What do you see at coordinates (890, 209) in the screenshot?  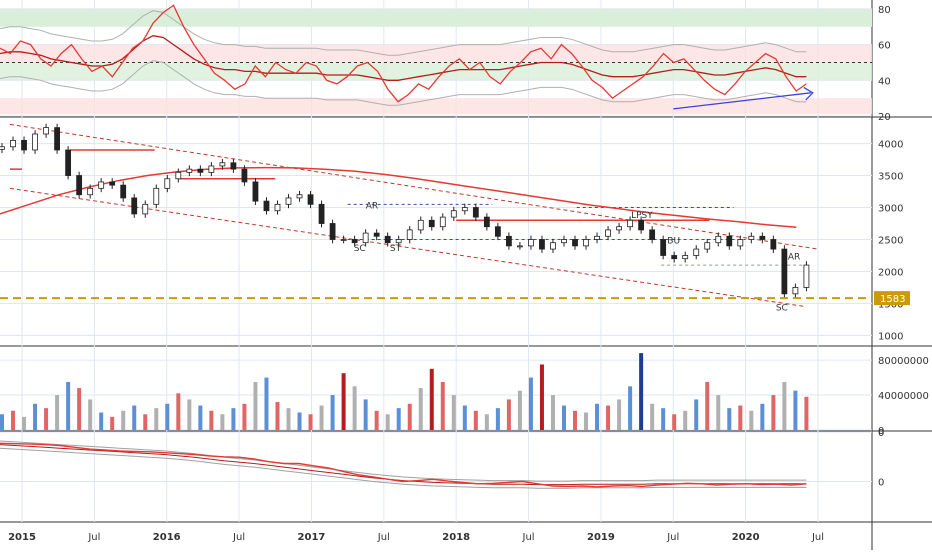 I see `price-y-tick-label: 3000` at bounding box center [890, 209].